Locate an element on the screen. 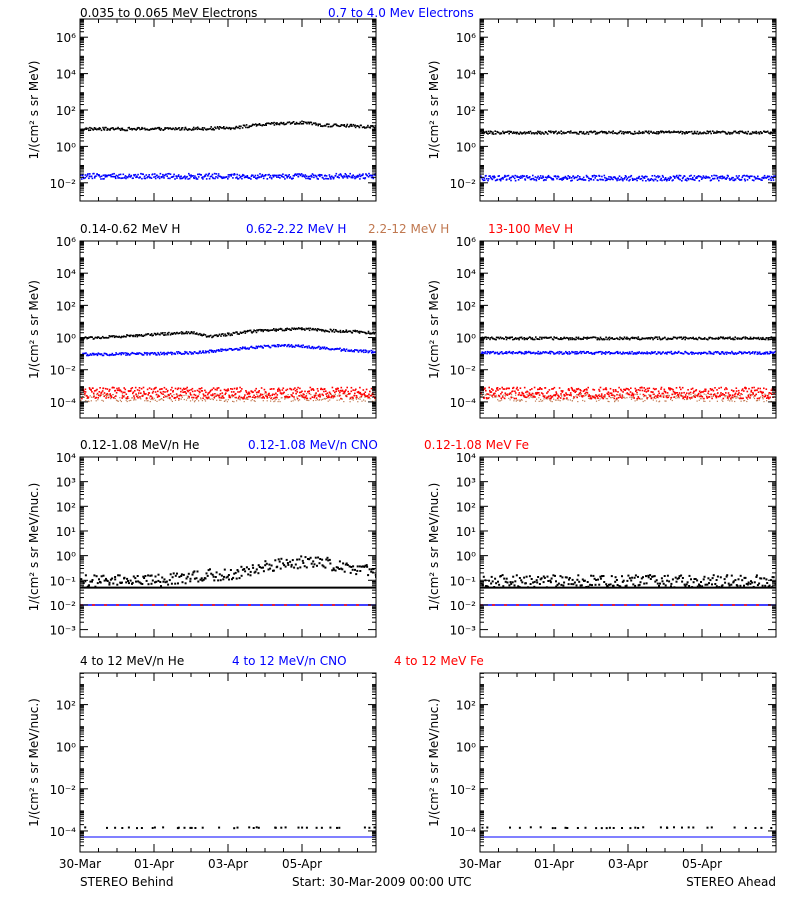  y-tick-label: 10⁴ is located at coordinates (466, 75).